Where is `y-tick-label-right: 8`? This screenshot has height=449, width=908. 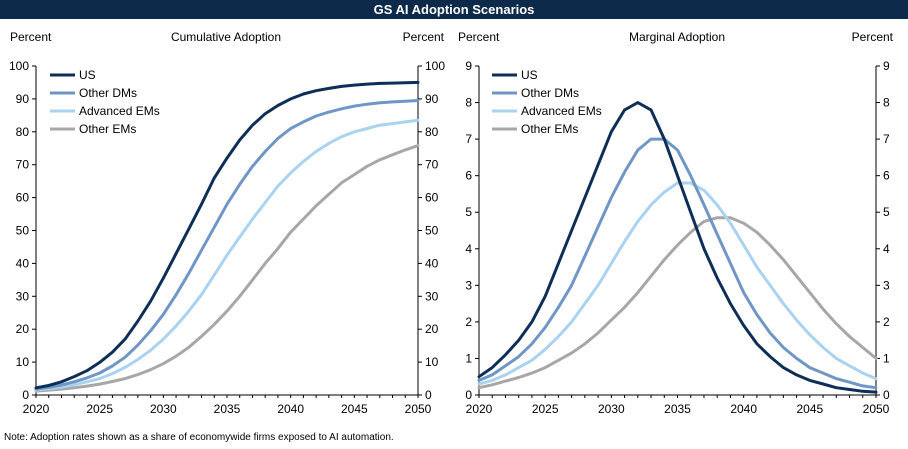
y-tick-label-right: 8 is located at coordinates (886, 103).